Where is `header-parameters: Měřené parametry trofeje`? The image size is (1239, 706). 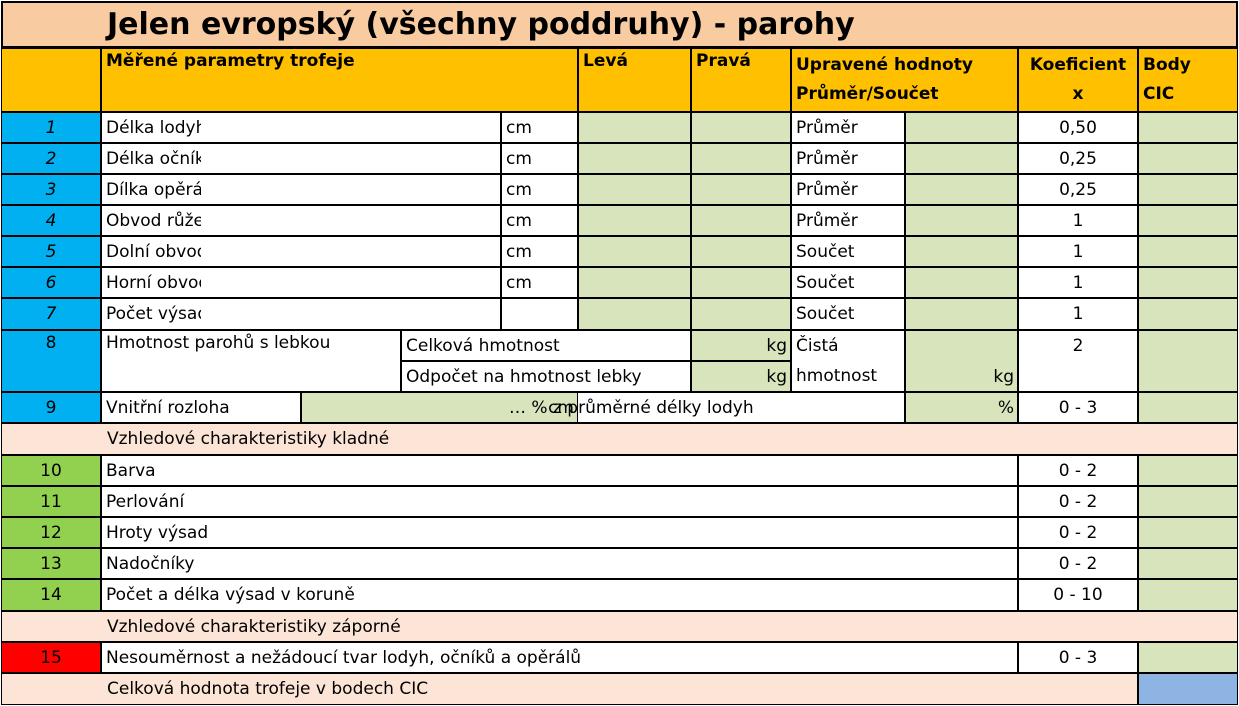 header-parameters: Měřené parametry trofeje is located at coordinates (339, 80).